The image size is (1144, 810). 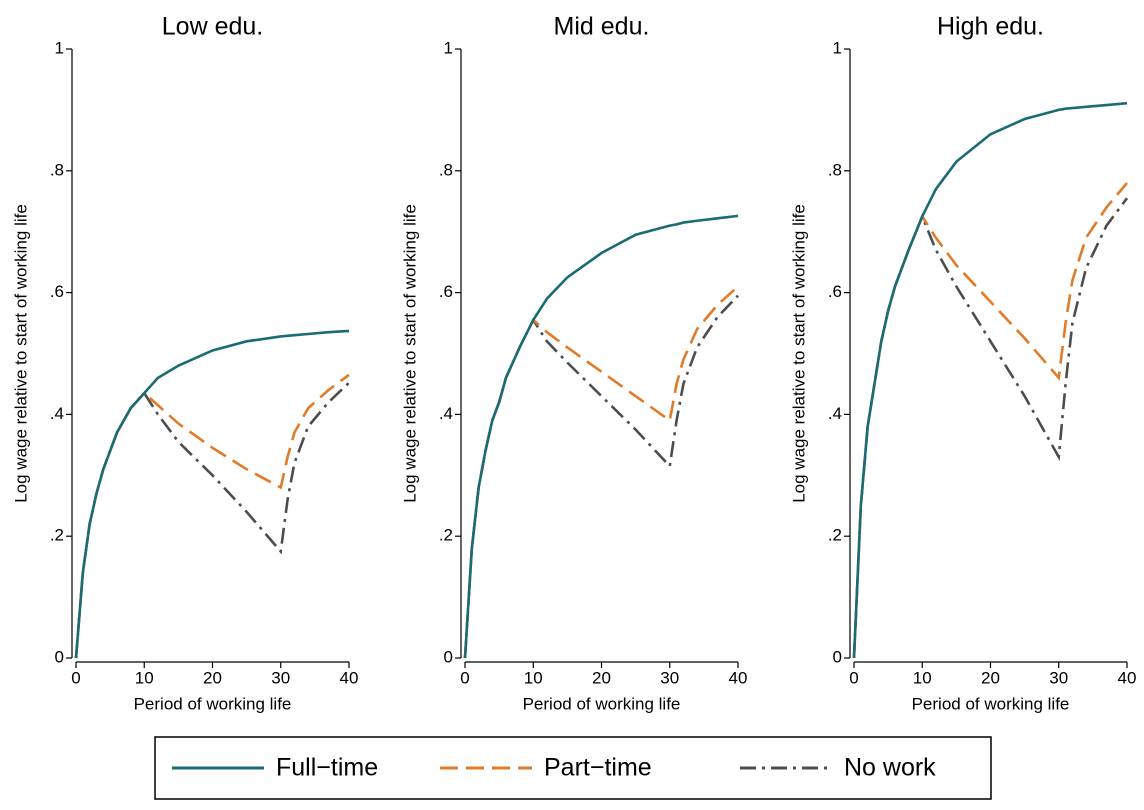 I want to click on panel-title: Low edu., so click(x=212, y=27).